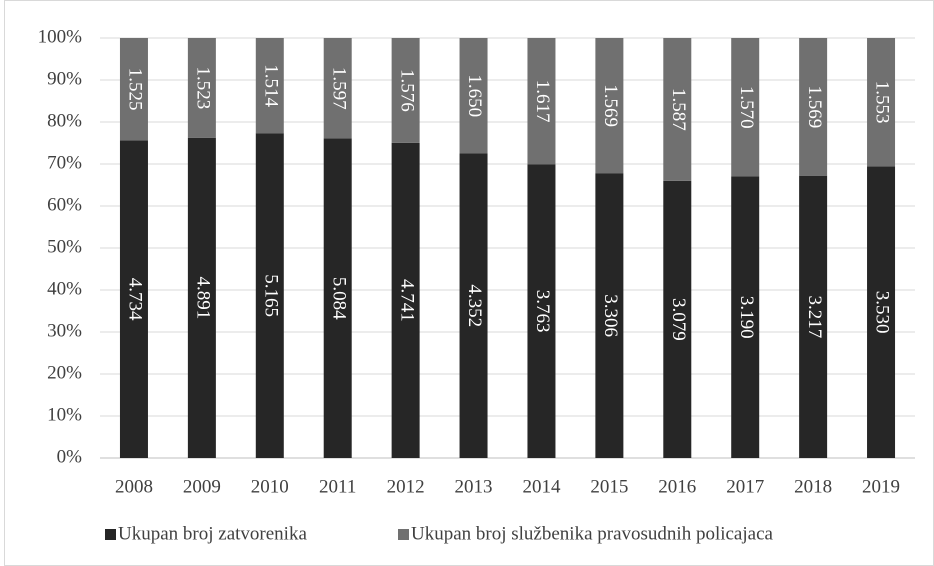  What do you see at coordinates (406, 486) in the screenshot?
I see `x-tick-label: 2012` at bounding box center [406, 486].